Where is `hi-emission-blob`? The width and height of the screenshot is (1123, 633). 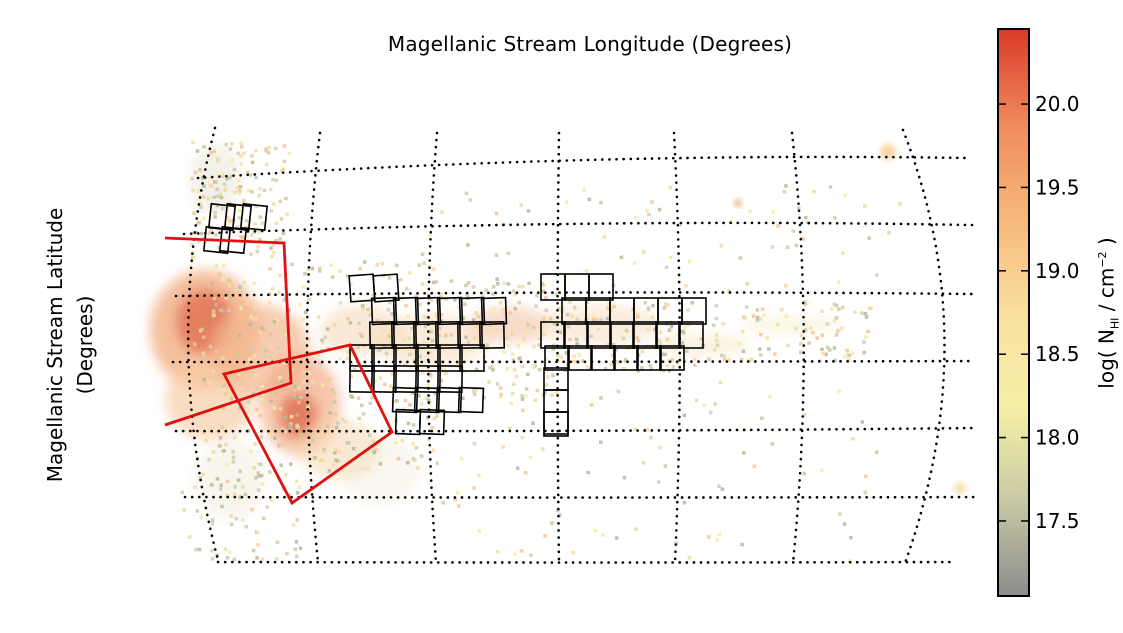 hi-emission-blob is located at coordinates (700, 345).